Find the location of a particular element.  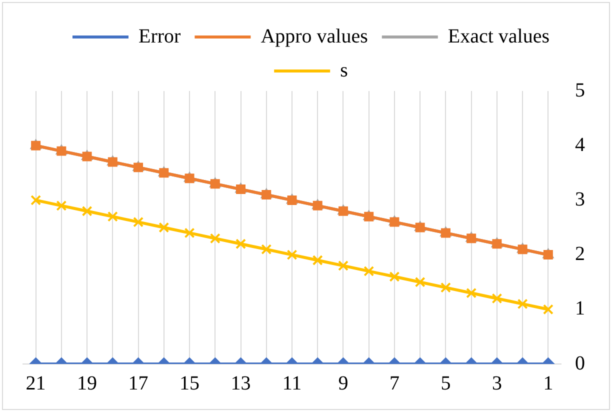

y-tick-label: 3 is located at coordinates (580, 199).